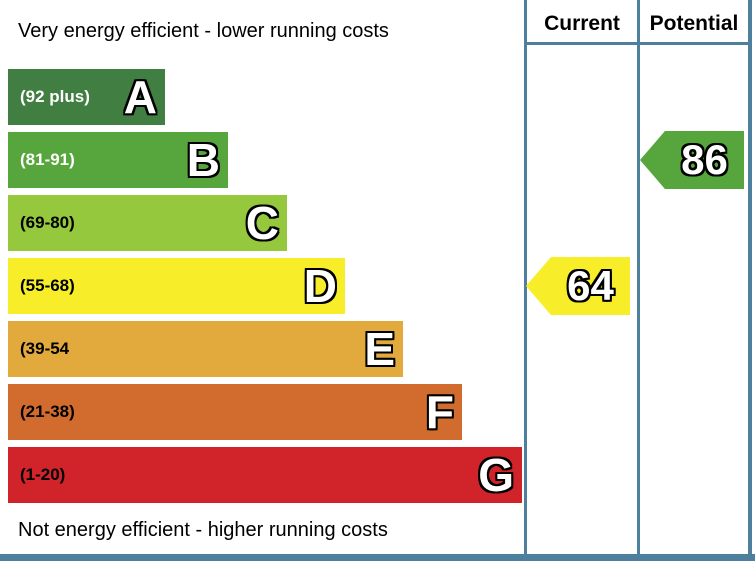  What do you see at coordinates (582, 23) in the screenshot?
I see `current-column-header: Current` at bounding box center [582, 23].